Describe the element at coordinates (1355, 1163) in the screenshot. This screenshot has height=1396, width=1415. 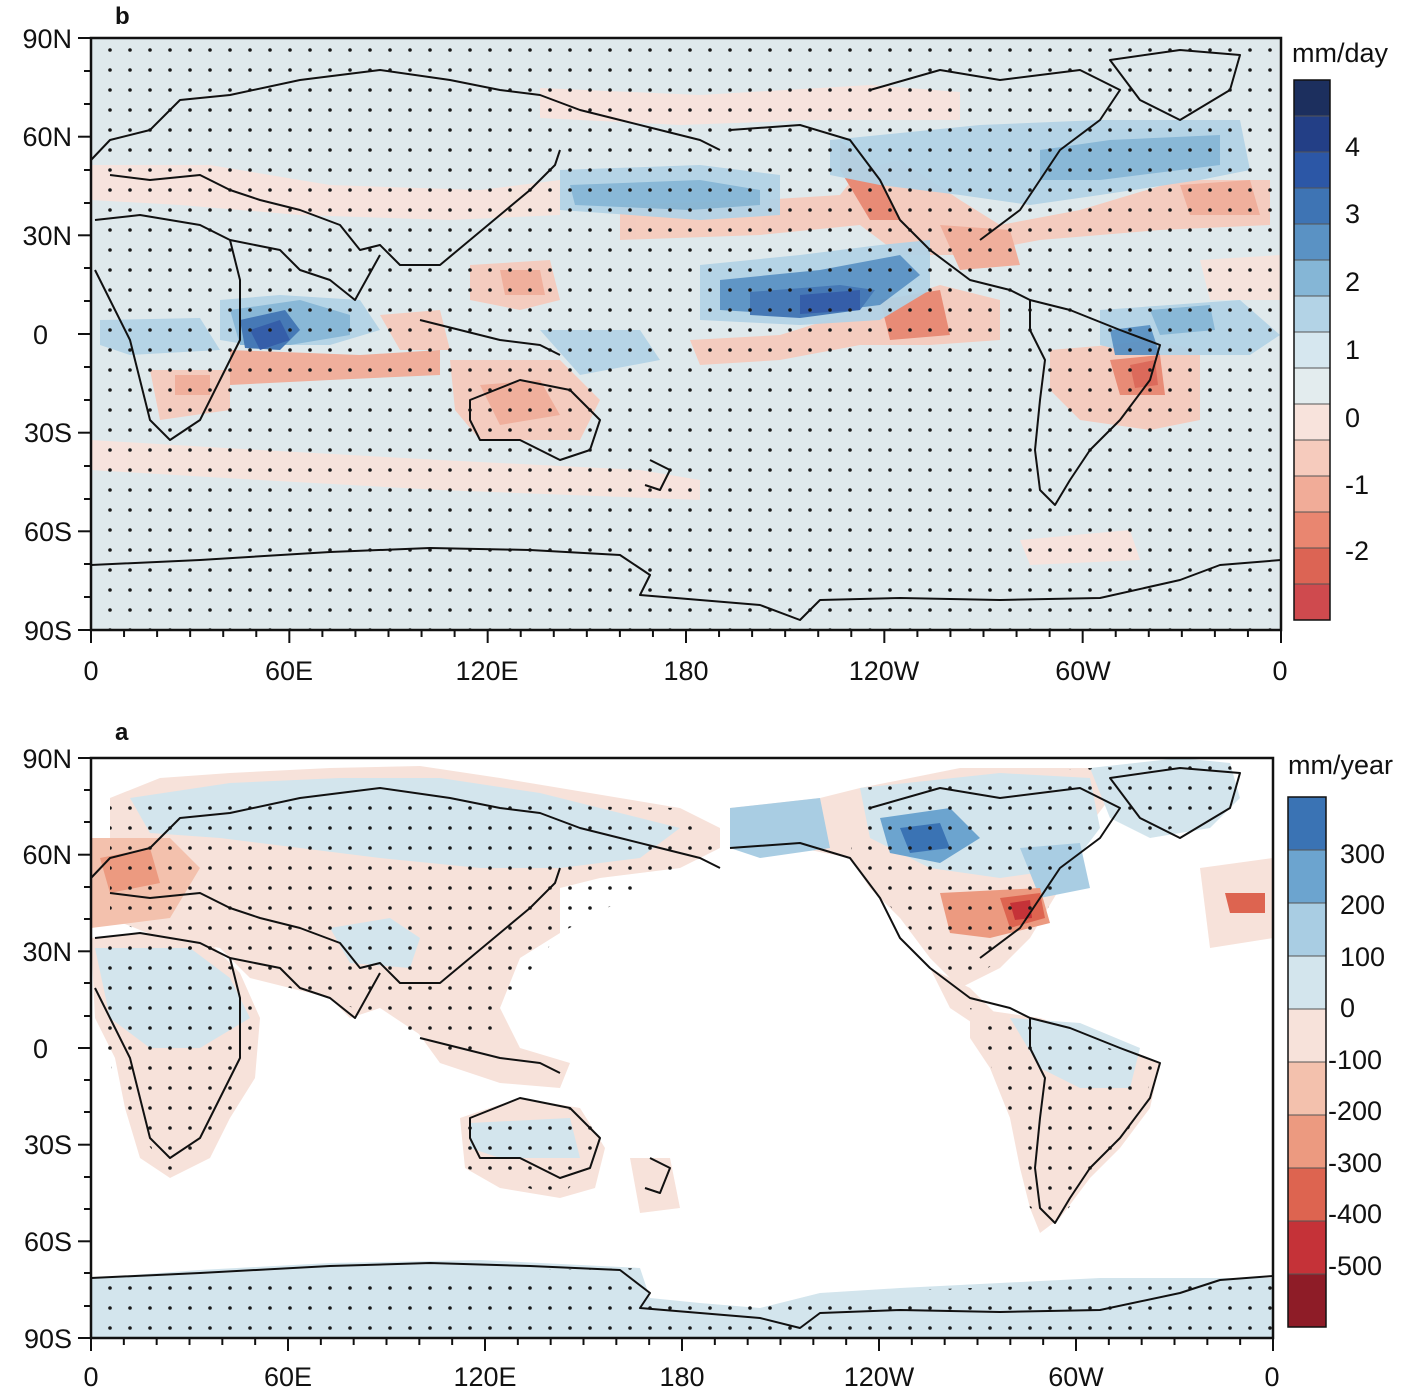
I see `colorbar-label: -300` at that location.